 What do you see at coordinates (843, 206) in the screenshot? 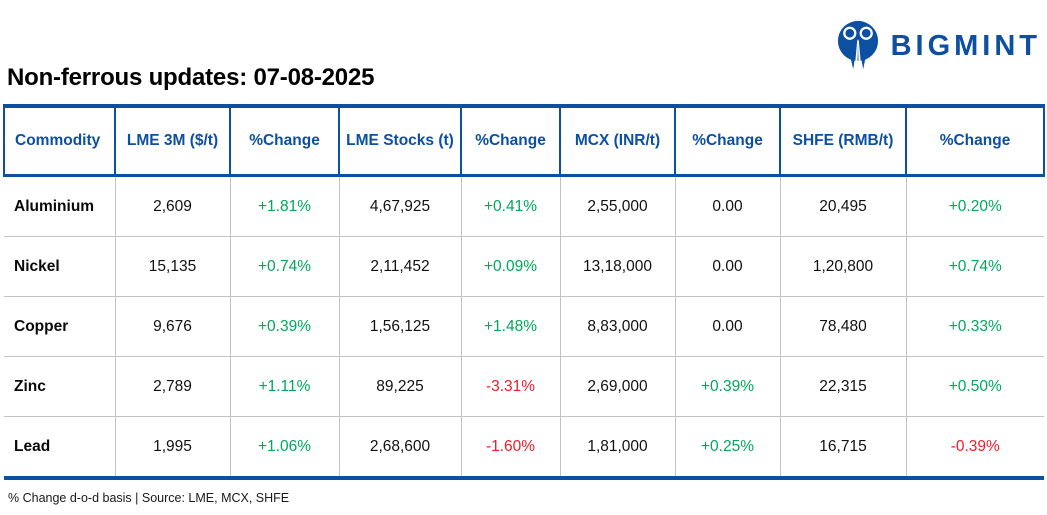
I see `shfe-cell: 20,495` at bounding box center [843, 206].